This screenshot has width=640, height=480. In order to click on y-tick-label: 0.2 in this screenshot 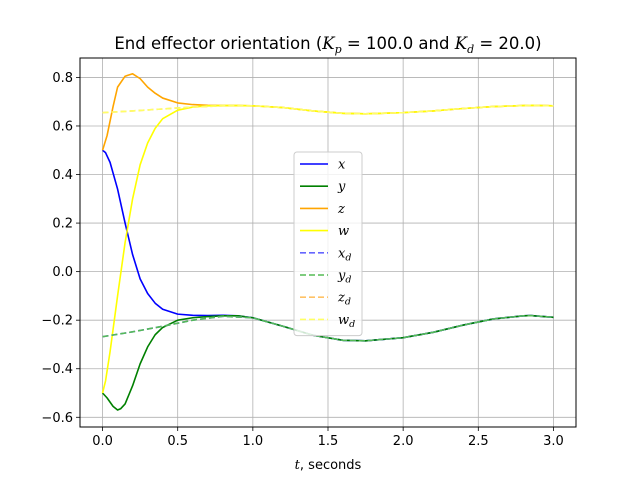, I will do `click(62, 224)`.